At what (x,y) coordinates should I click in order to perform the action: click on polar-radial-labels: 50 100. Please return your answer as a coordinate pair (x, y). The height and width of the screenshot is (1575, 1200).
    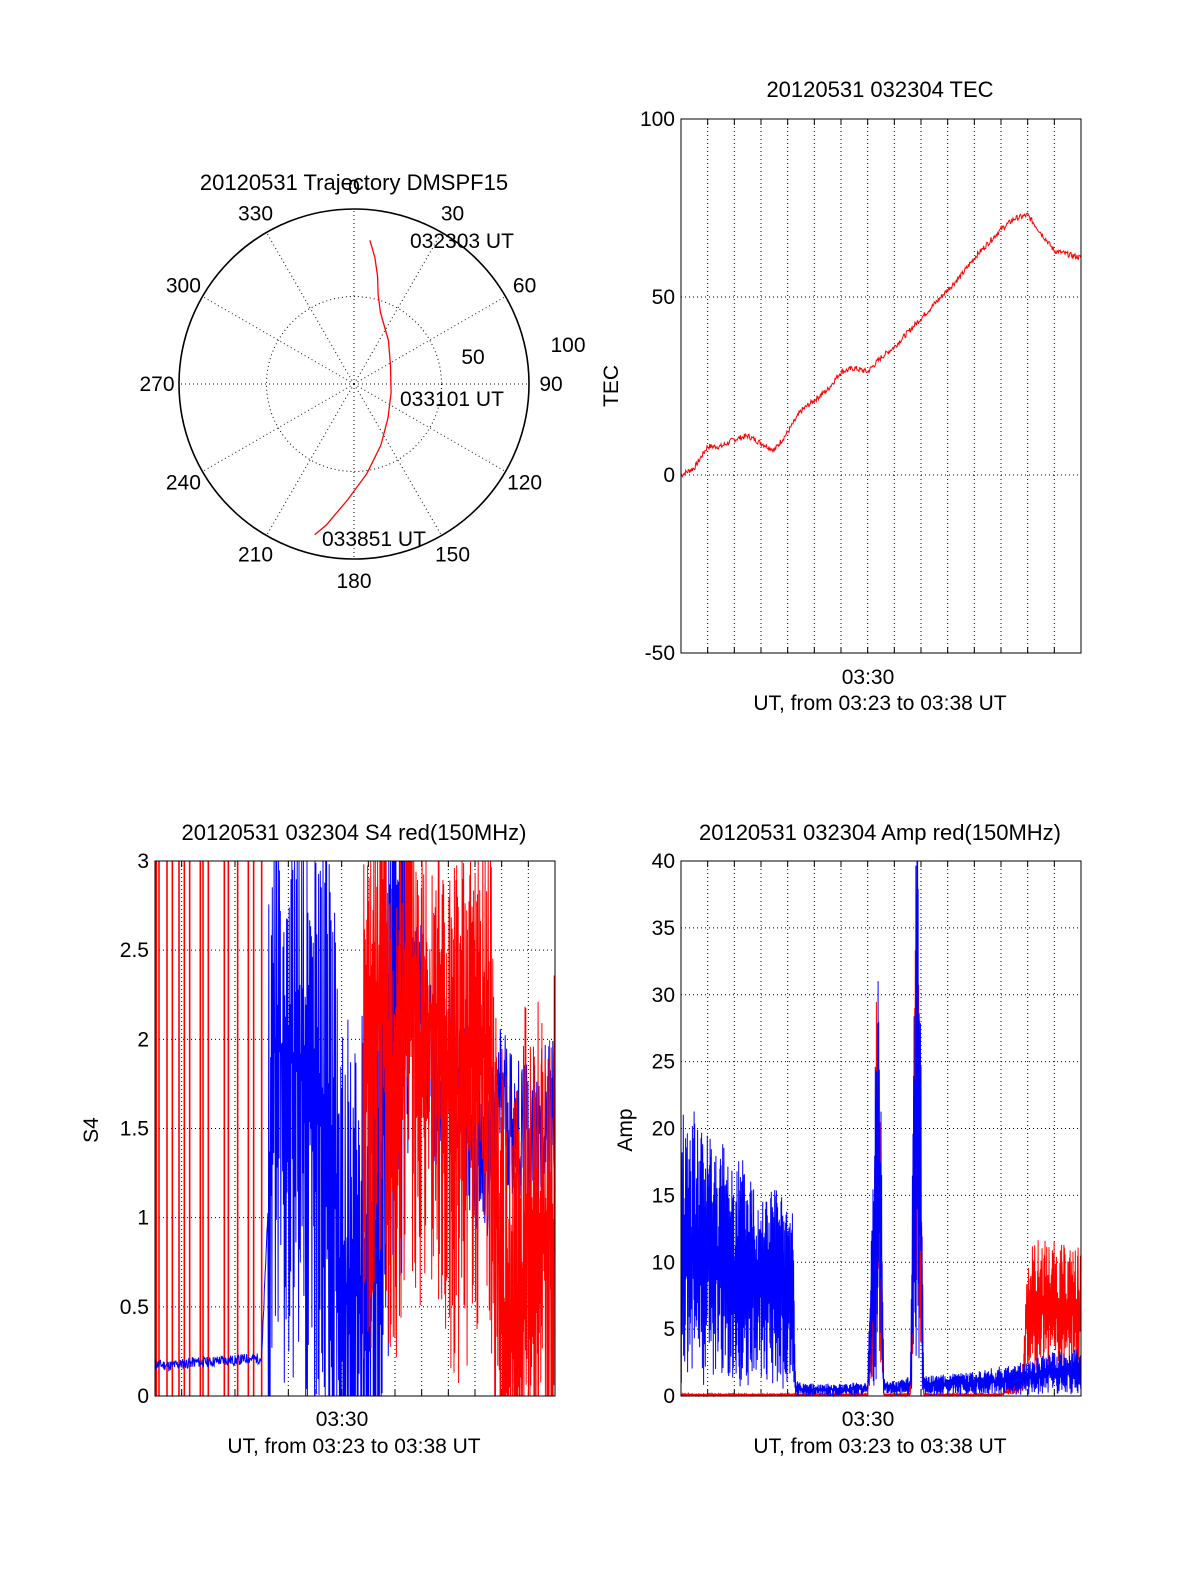
    Looking at the image, I should click on (523, 351).